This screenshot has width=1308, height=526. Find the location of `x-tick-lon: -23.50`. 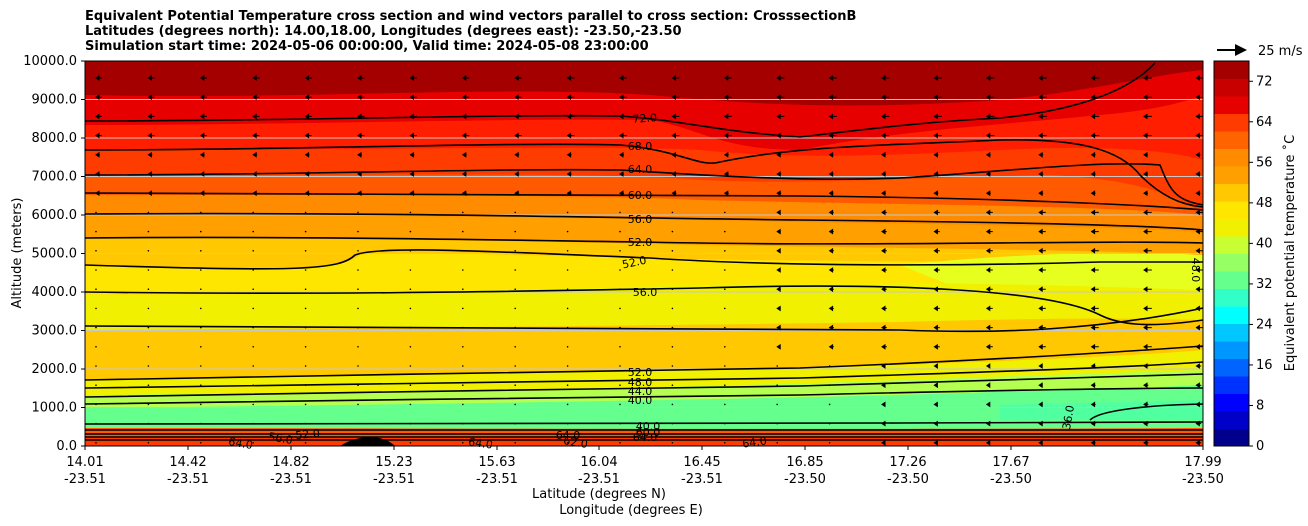

x-tick-lon: -23.50 is located at coordinates (1011, 479).